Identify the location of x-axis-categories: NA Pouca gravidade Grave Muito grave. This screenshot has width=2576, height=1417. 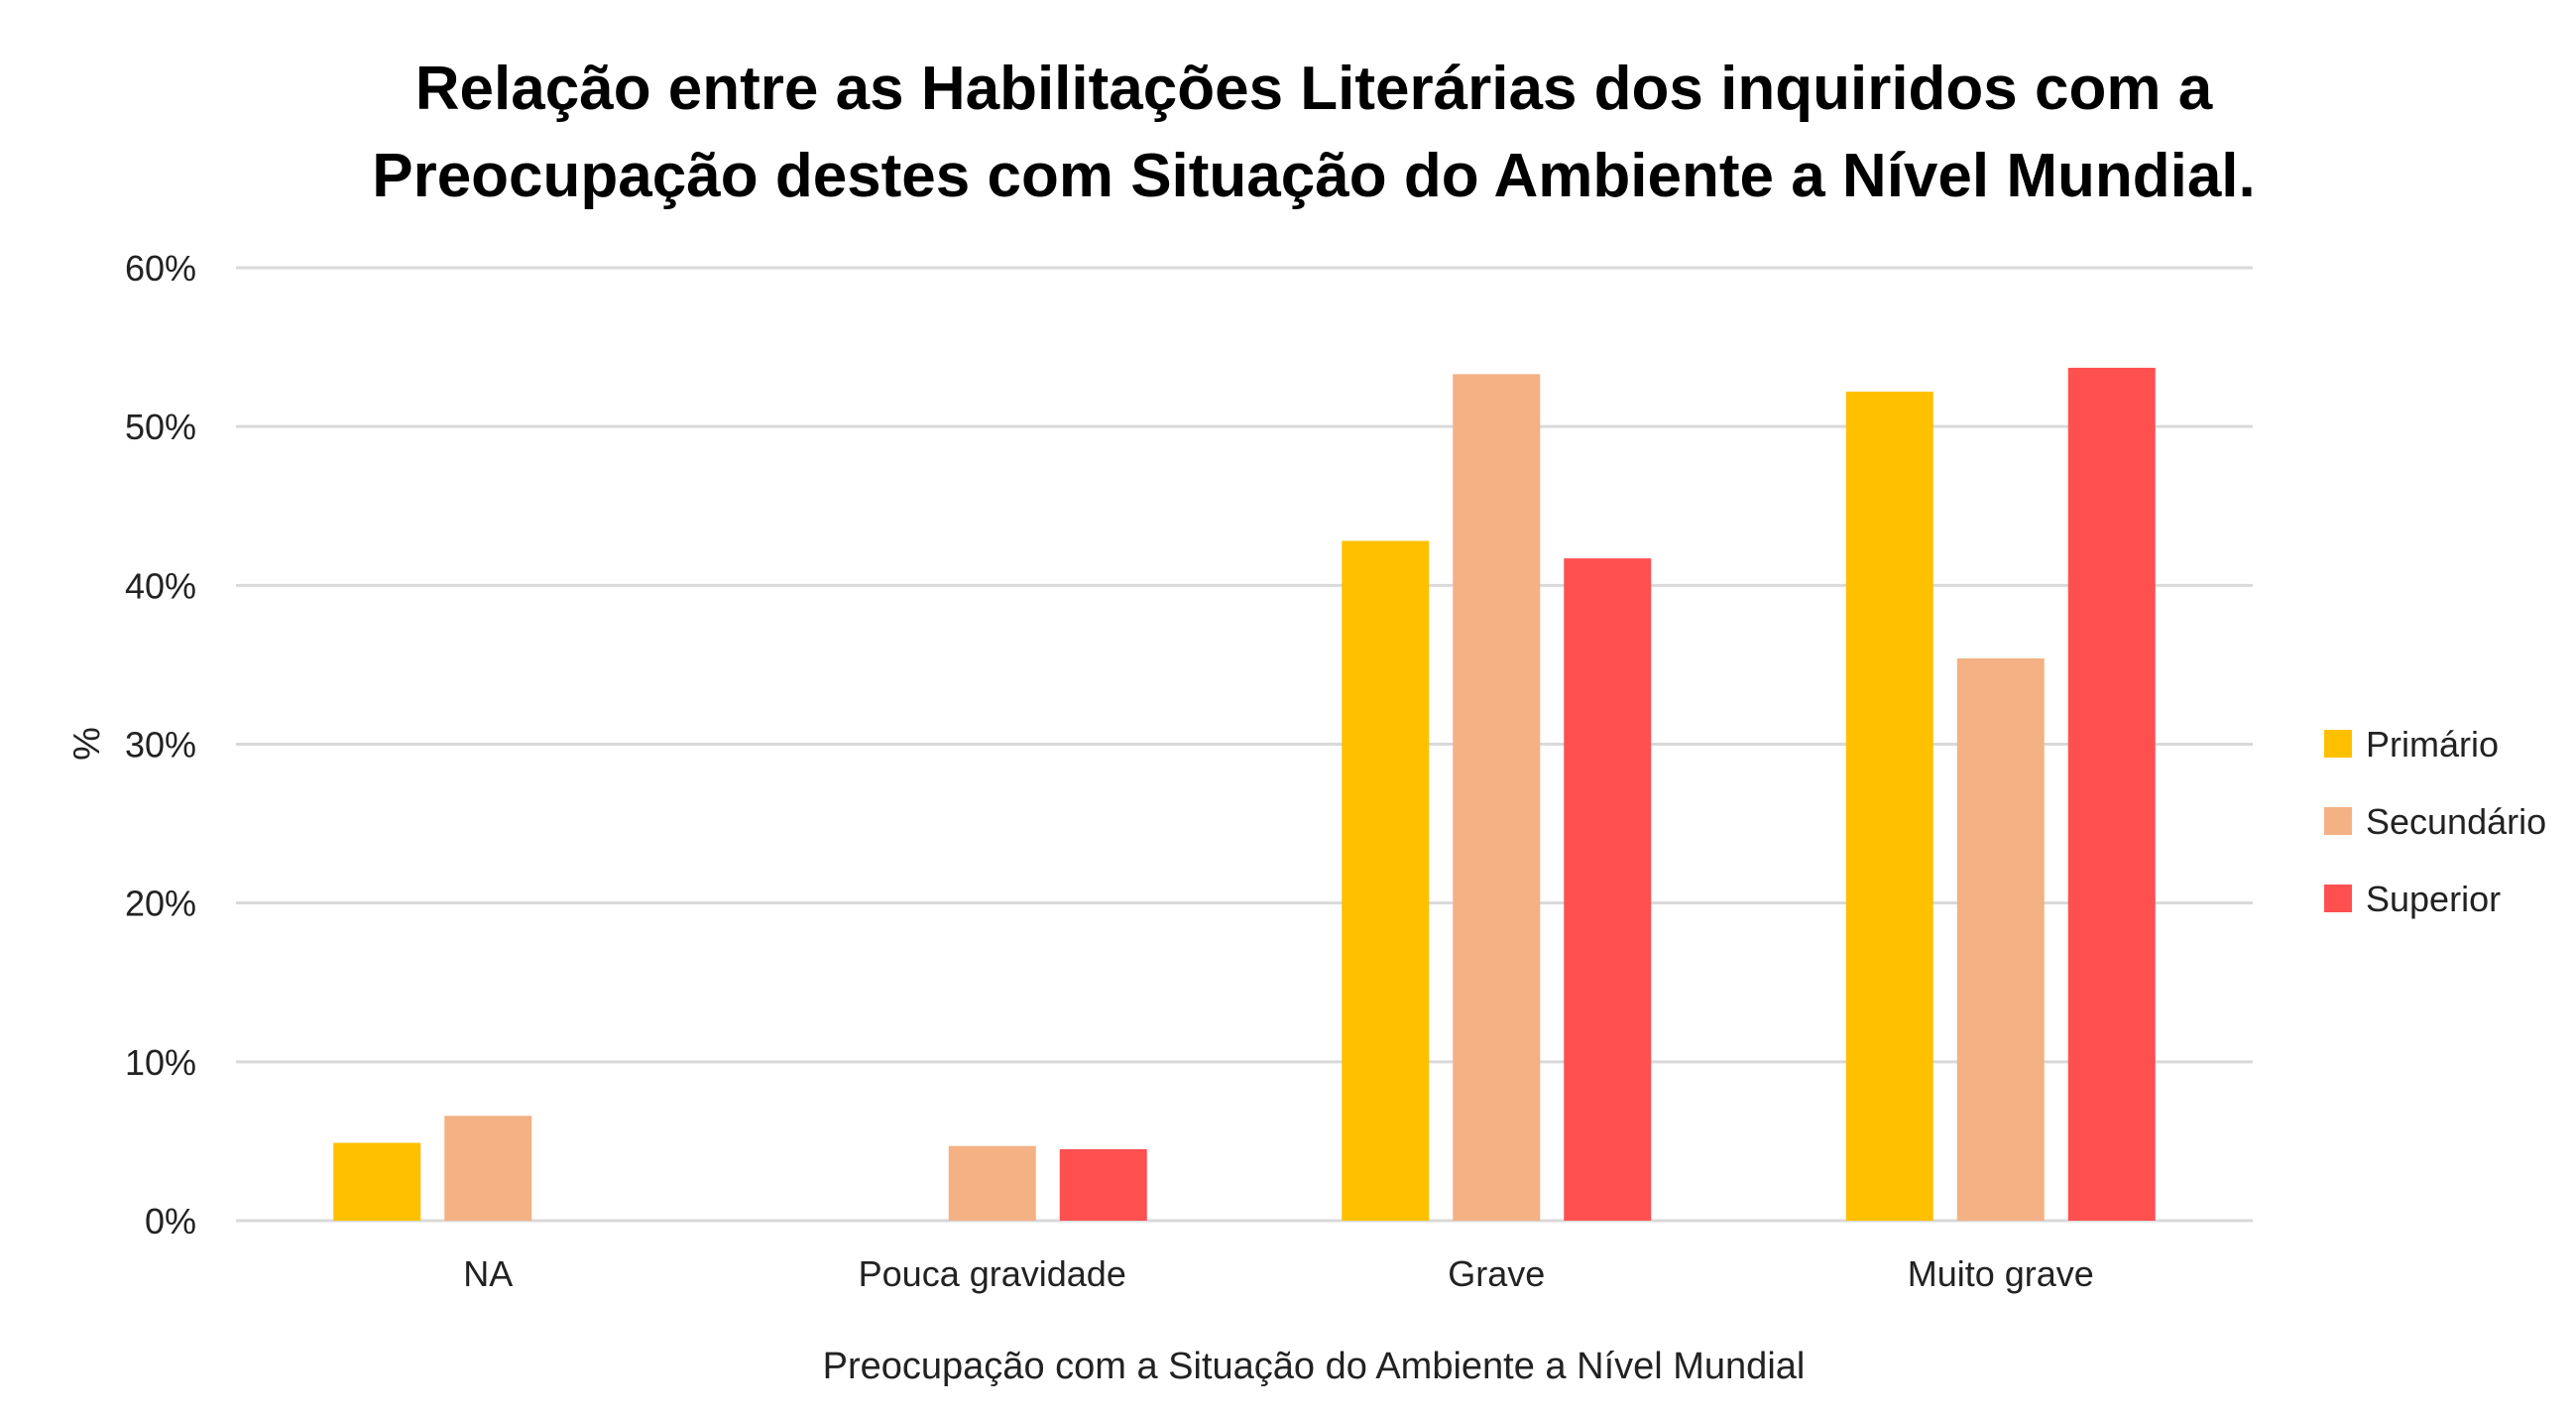
(1278, 1273).